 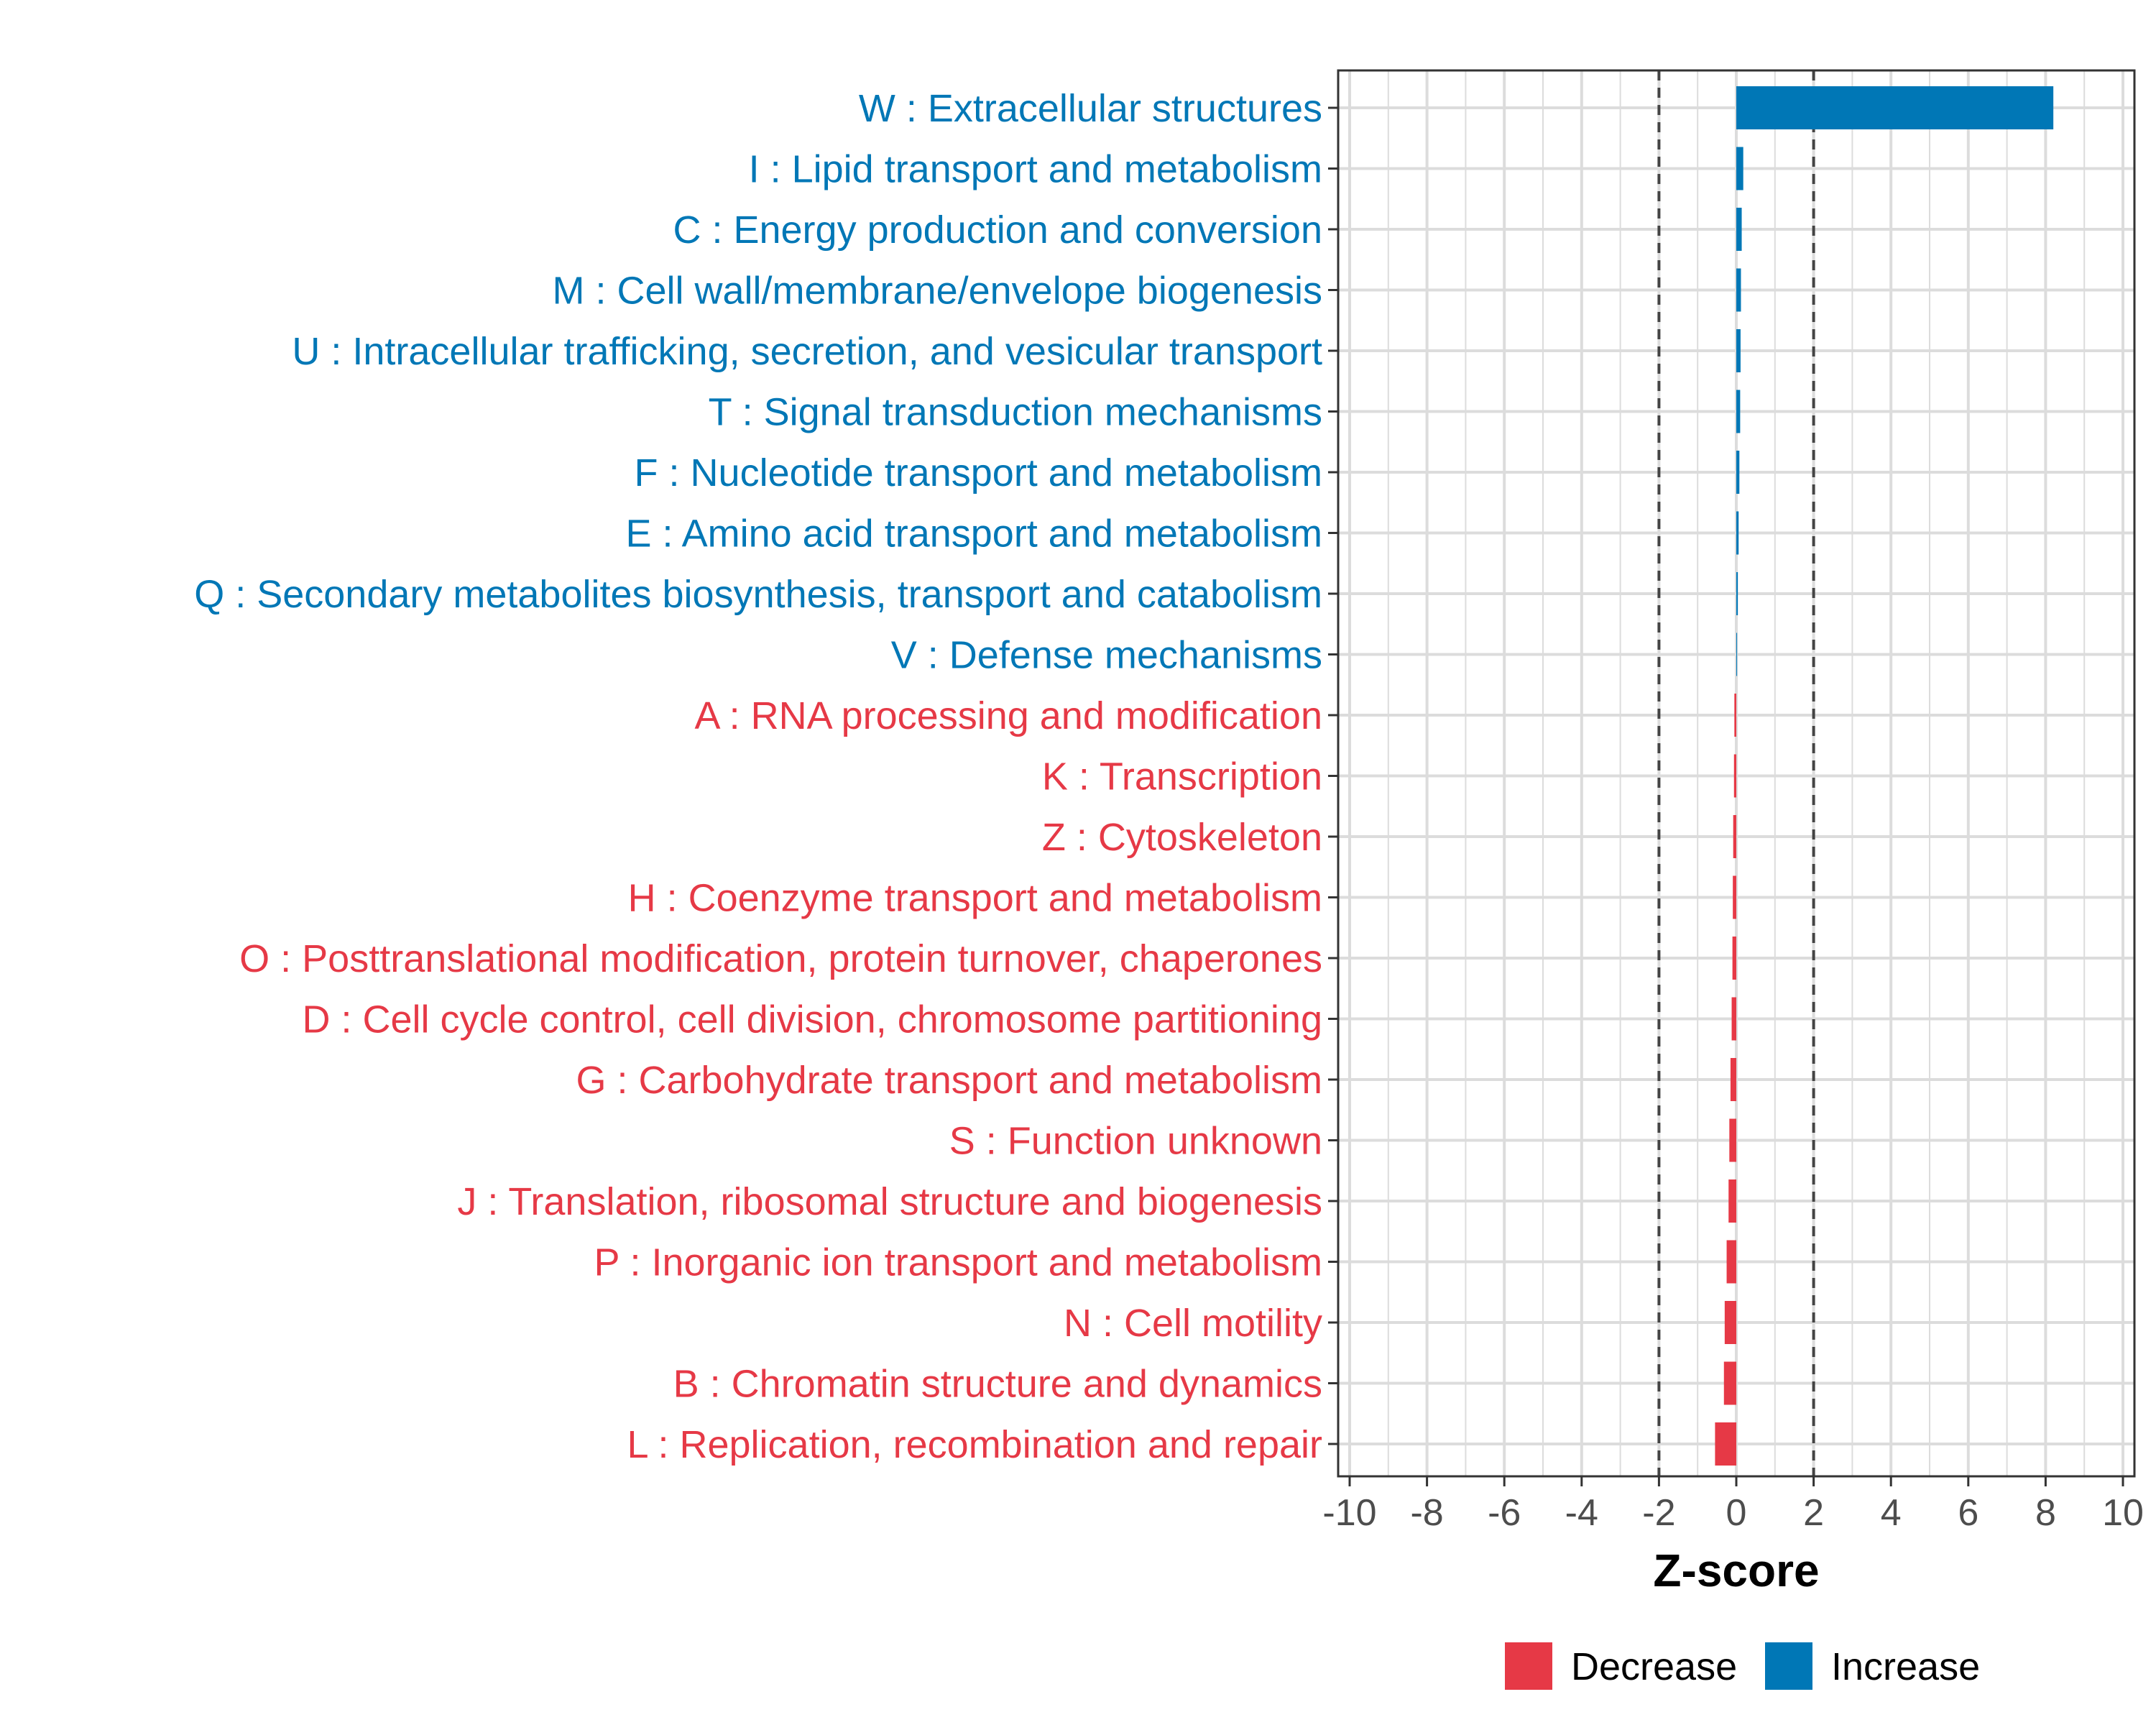 I want to click on bar-g, so click(x=1733, y=1079).